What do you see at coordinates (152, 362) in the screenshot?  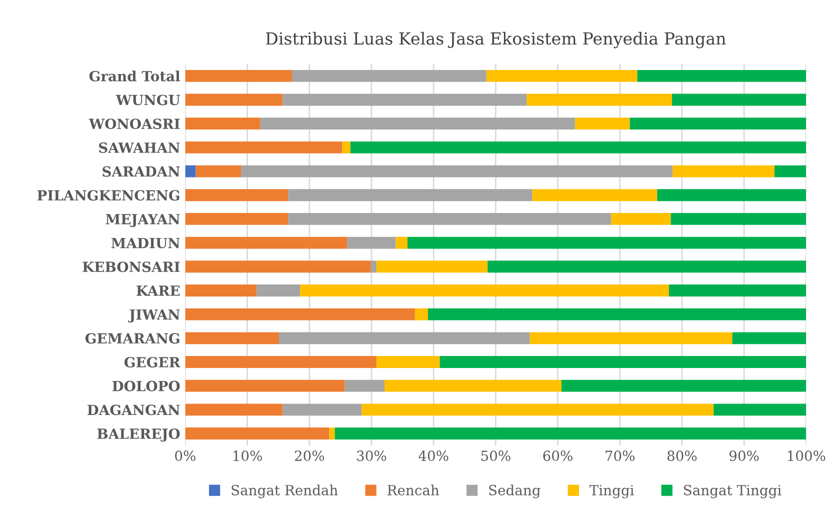 I see `y-tick-label: GEGER` at bounding box center [152, 362].